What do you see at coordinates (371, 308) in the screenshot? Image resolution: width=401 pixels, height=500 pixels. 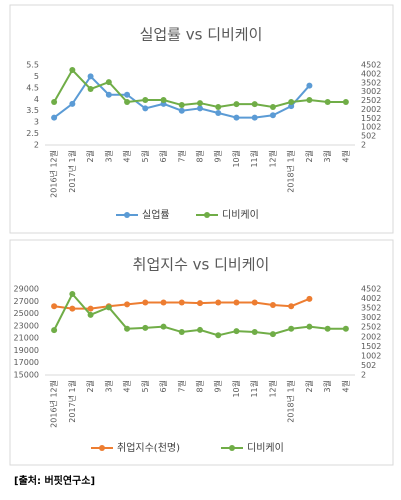 I see `y2-tick-label: 3502` at bounding box center [371, 308].